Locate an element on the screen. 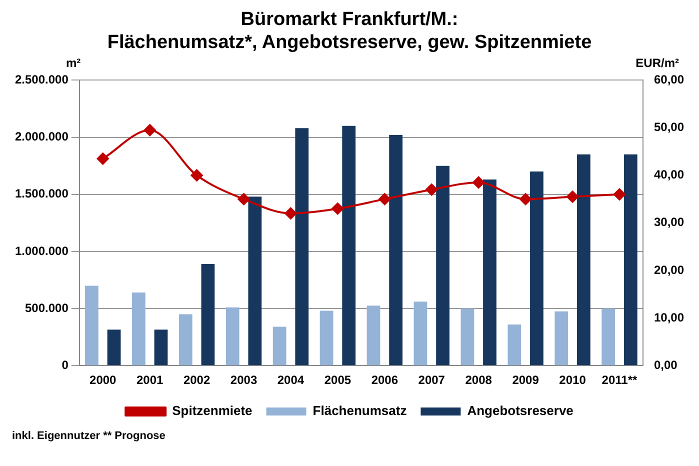  x-tick-label: 2006 is located at coordinates (384, 380).